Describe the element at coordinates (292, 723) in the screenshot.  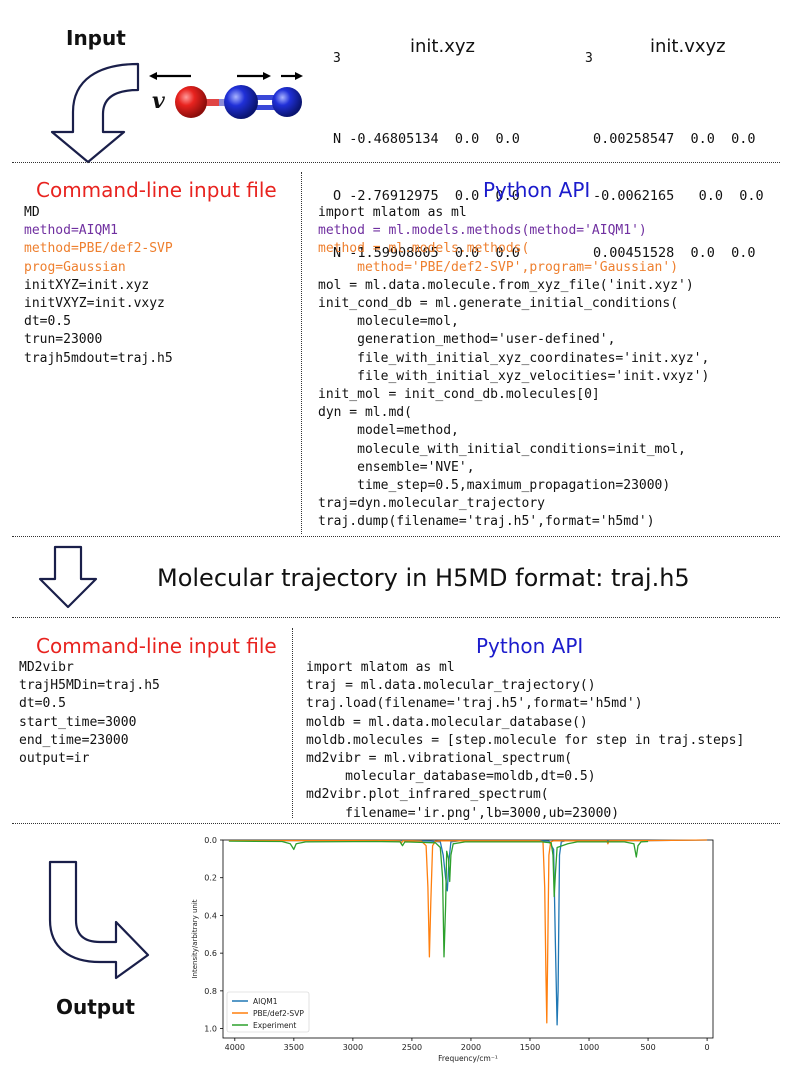
I see `section2-divider-vertical` at that location.